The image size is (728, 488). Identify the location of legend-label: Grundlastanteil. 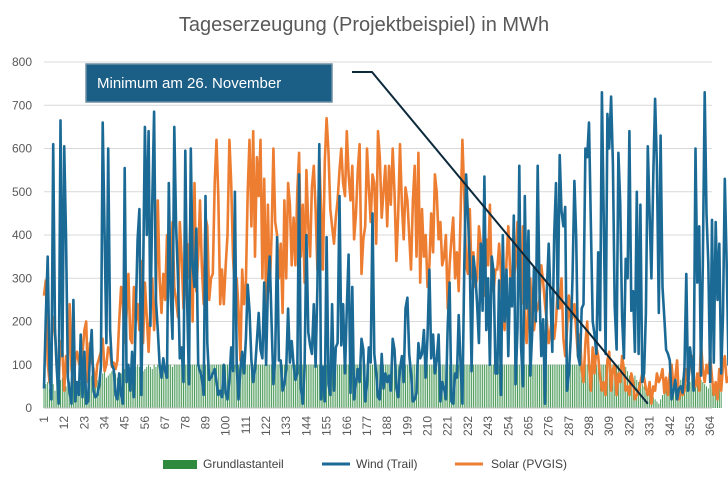
(243, 464).